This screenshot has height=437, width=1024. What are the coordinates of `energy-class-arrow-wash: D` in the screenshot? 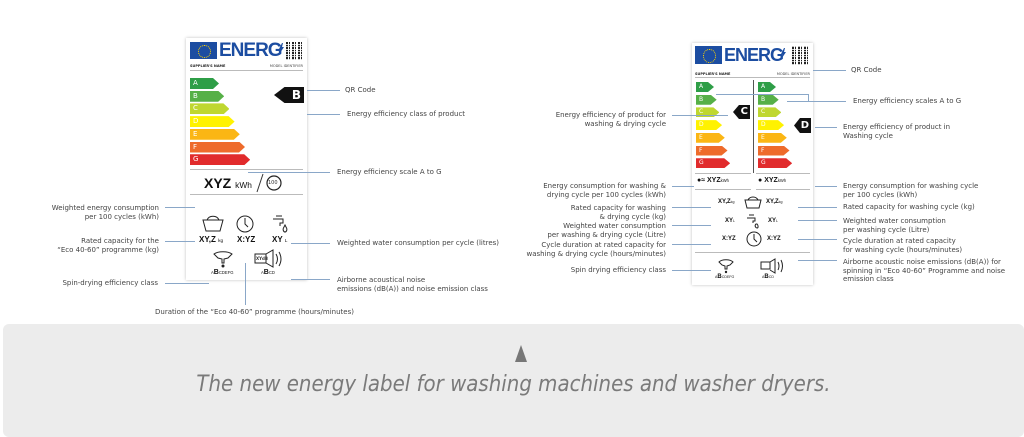 It's located at (802, 125).